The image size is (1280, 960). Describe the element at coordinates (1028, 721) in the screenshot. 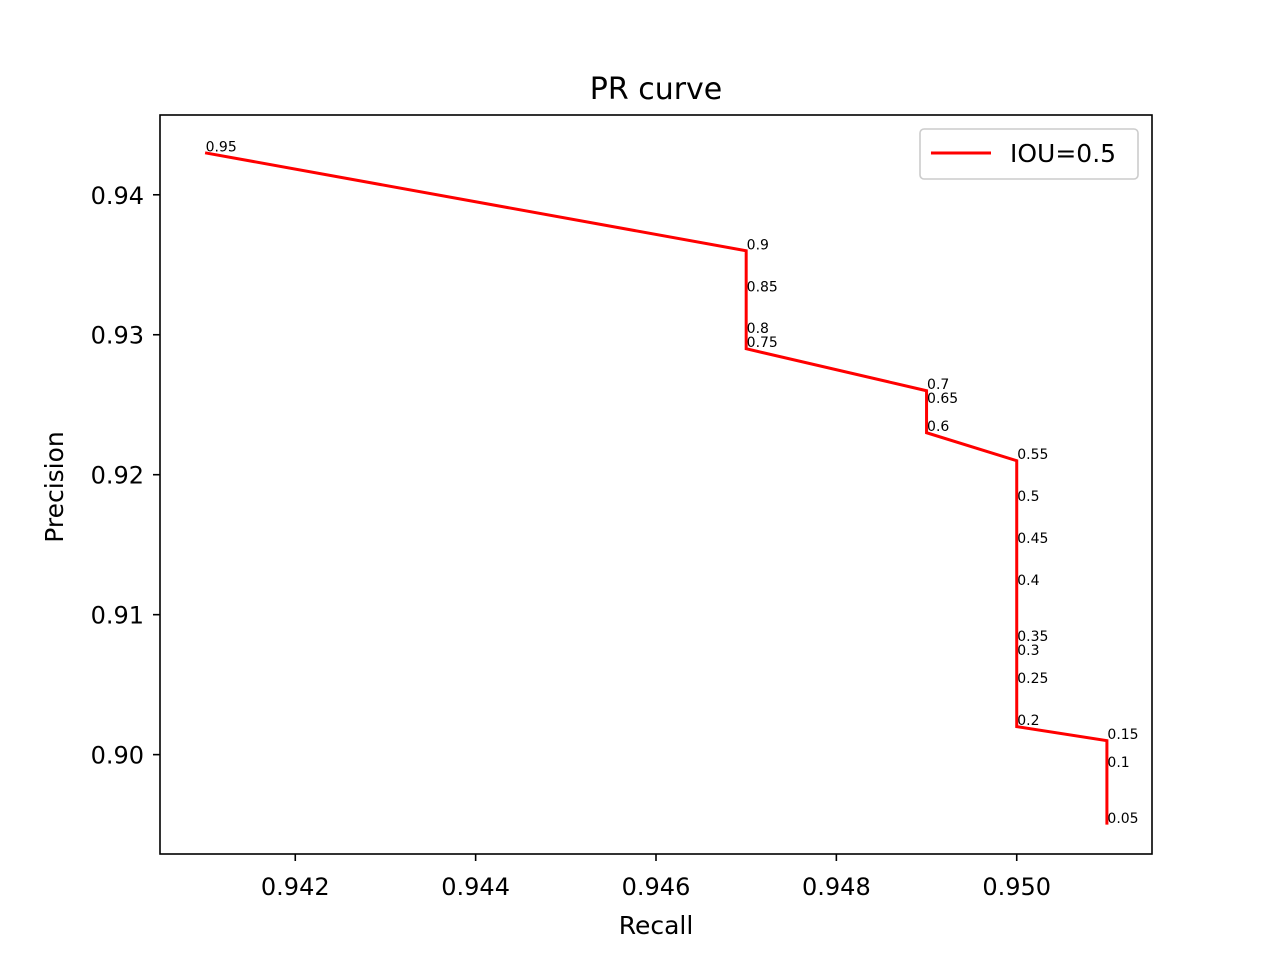

I see `threshold-label: 0.2` at that location.